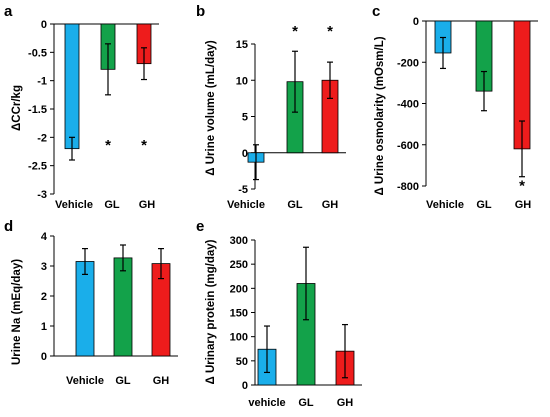  I want to click on bars-d: Vehicle GL GH, so click(118, 315).